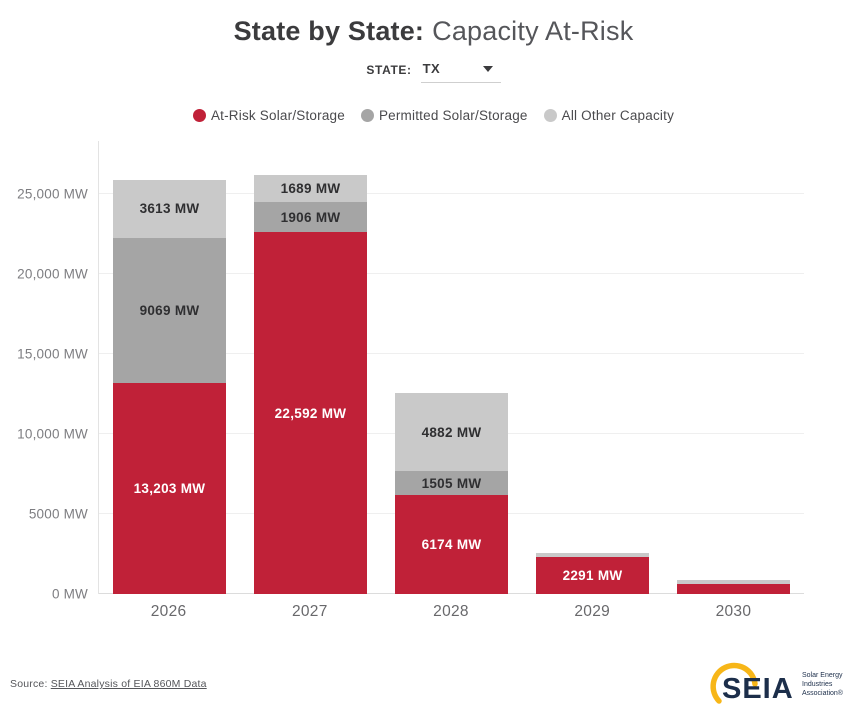 Image resolution: width=867 pixels, height=719 pixels. What do you see at coordinates (822, 675) in the screenshot?
I see `seia-logo-tagline-1: Solar Energy` at bounding box center [822, 675].